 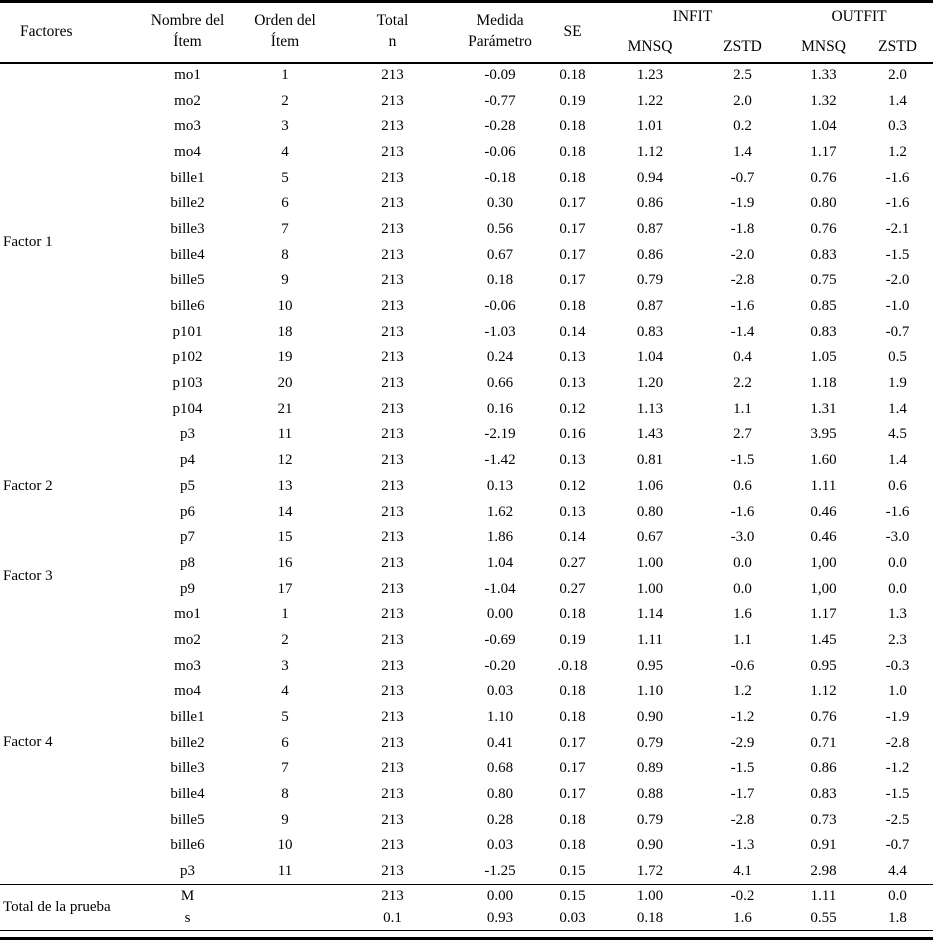 What do you see at coordinates (500, 408) in the screenshot?
I see `cell-medida: 0.16` at bounding box center [500, 408].